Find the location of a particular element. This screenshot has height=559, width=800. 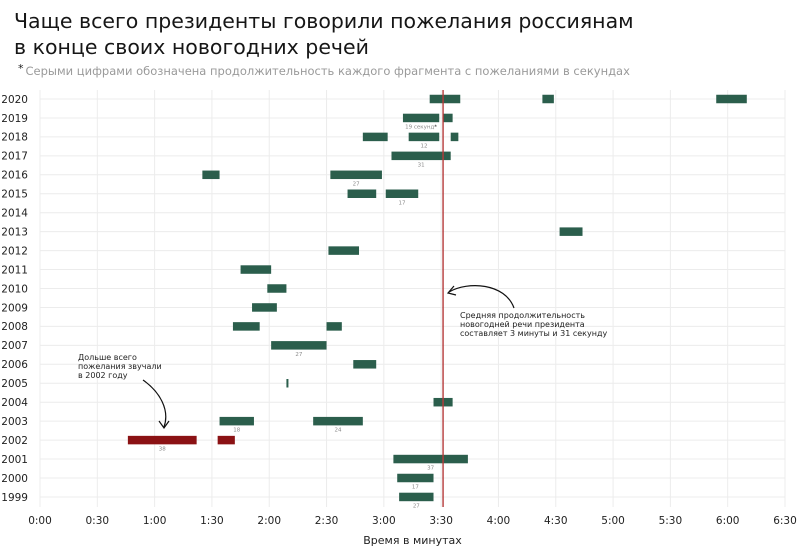

x-tick-8: 4:00 is located at coordinates (499, 521).